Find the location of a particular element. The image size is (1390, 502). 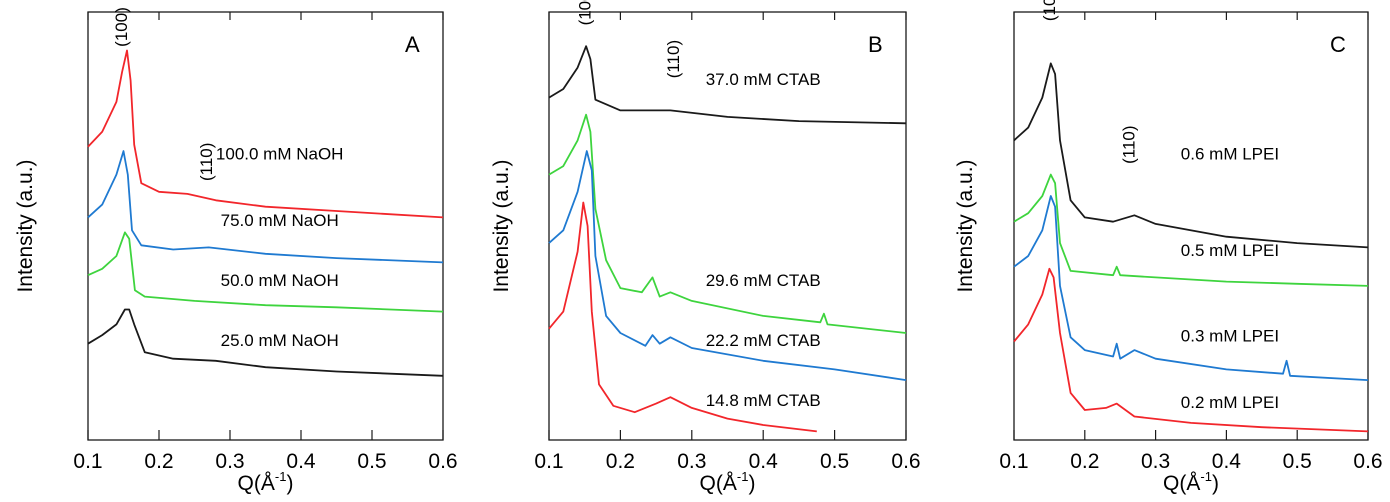

series-label: 0.2 mM LPEI is located at coordinates (1230, 402).